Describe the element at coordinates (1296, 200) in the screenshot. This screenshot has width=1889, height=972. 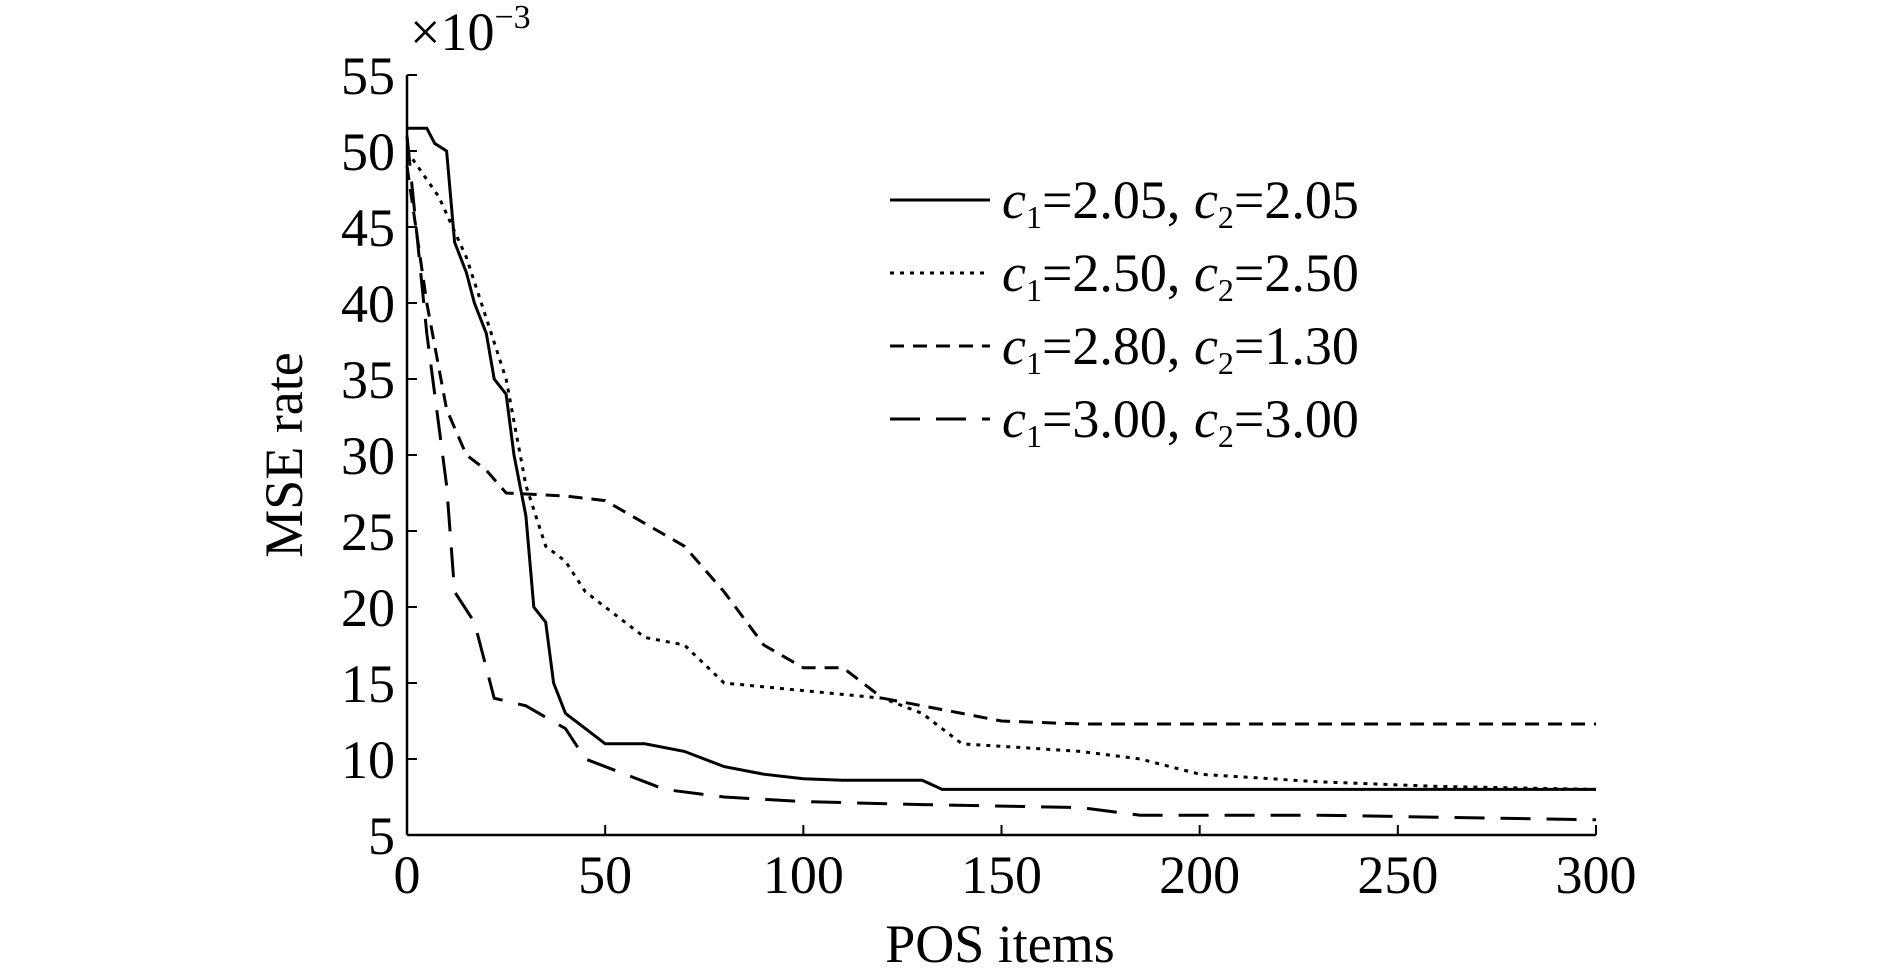
I see `legend-text: =2.05` at that location.